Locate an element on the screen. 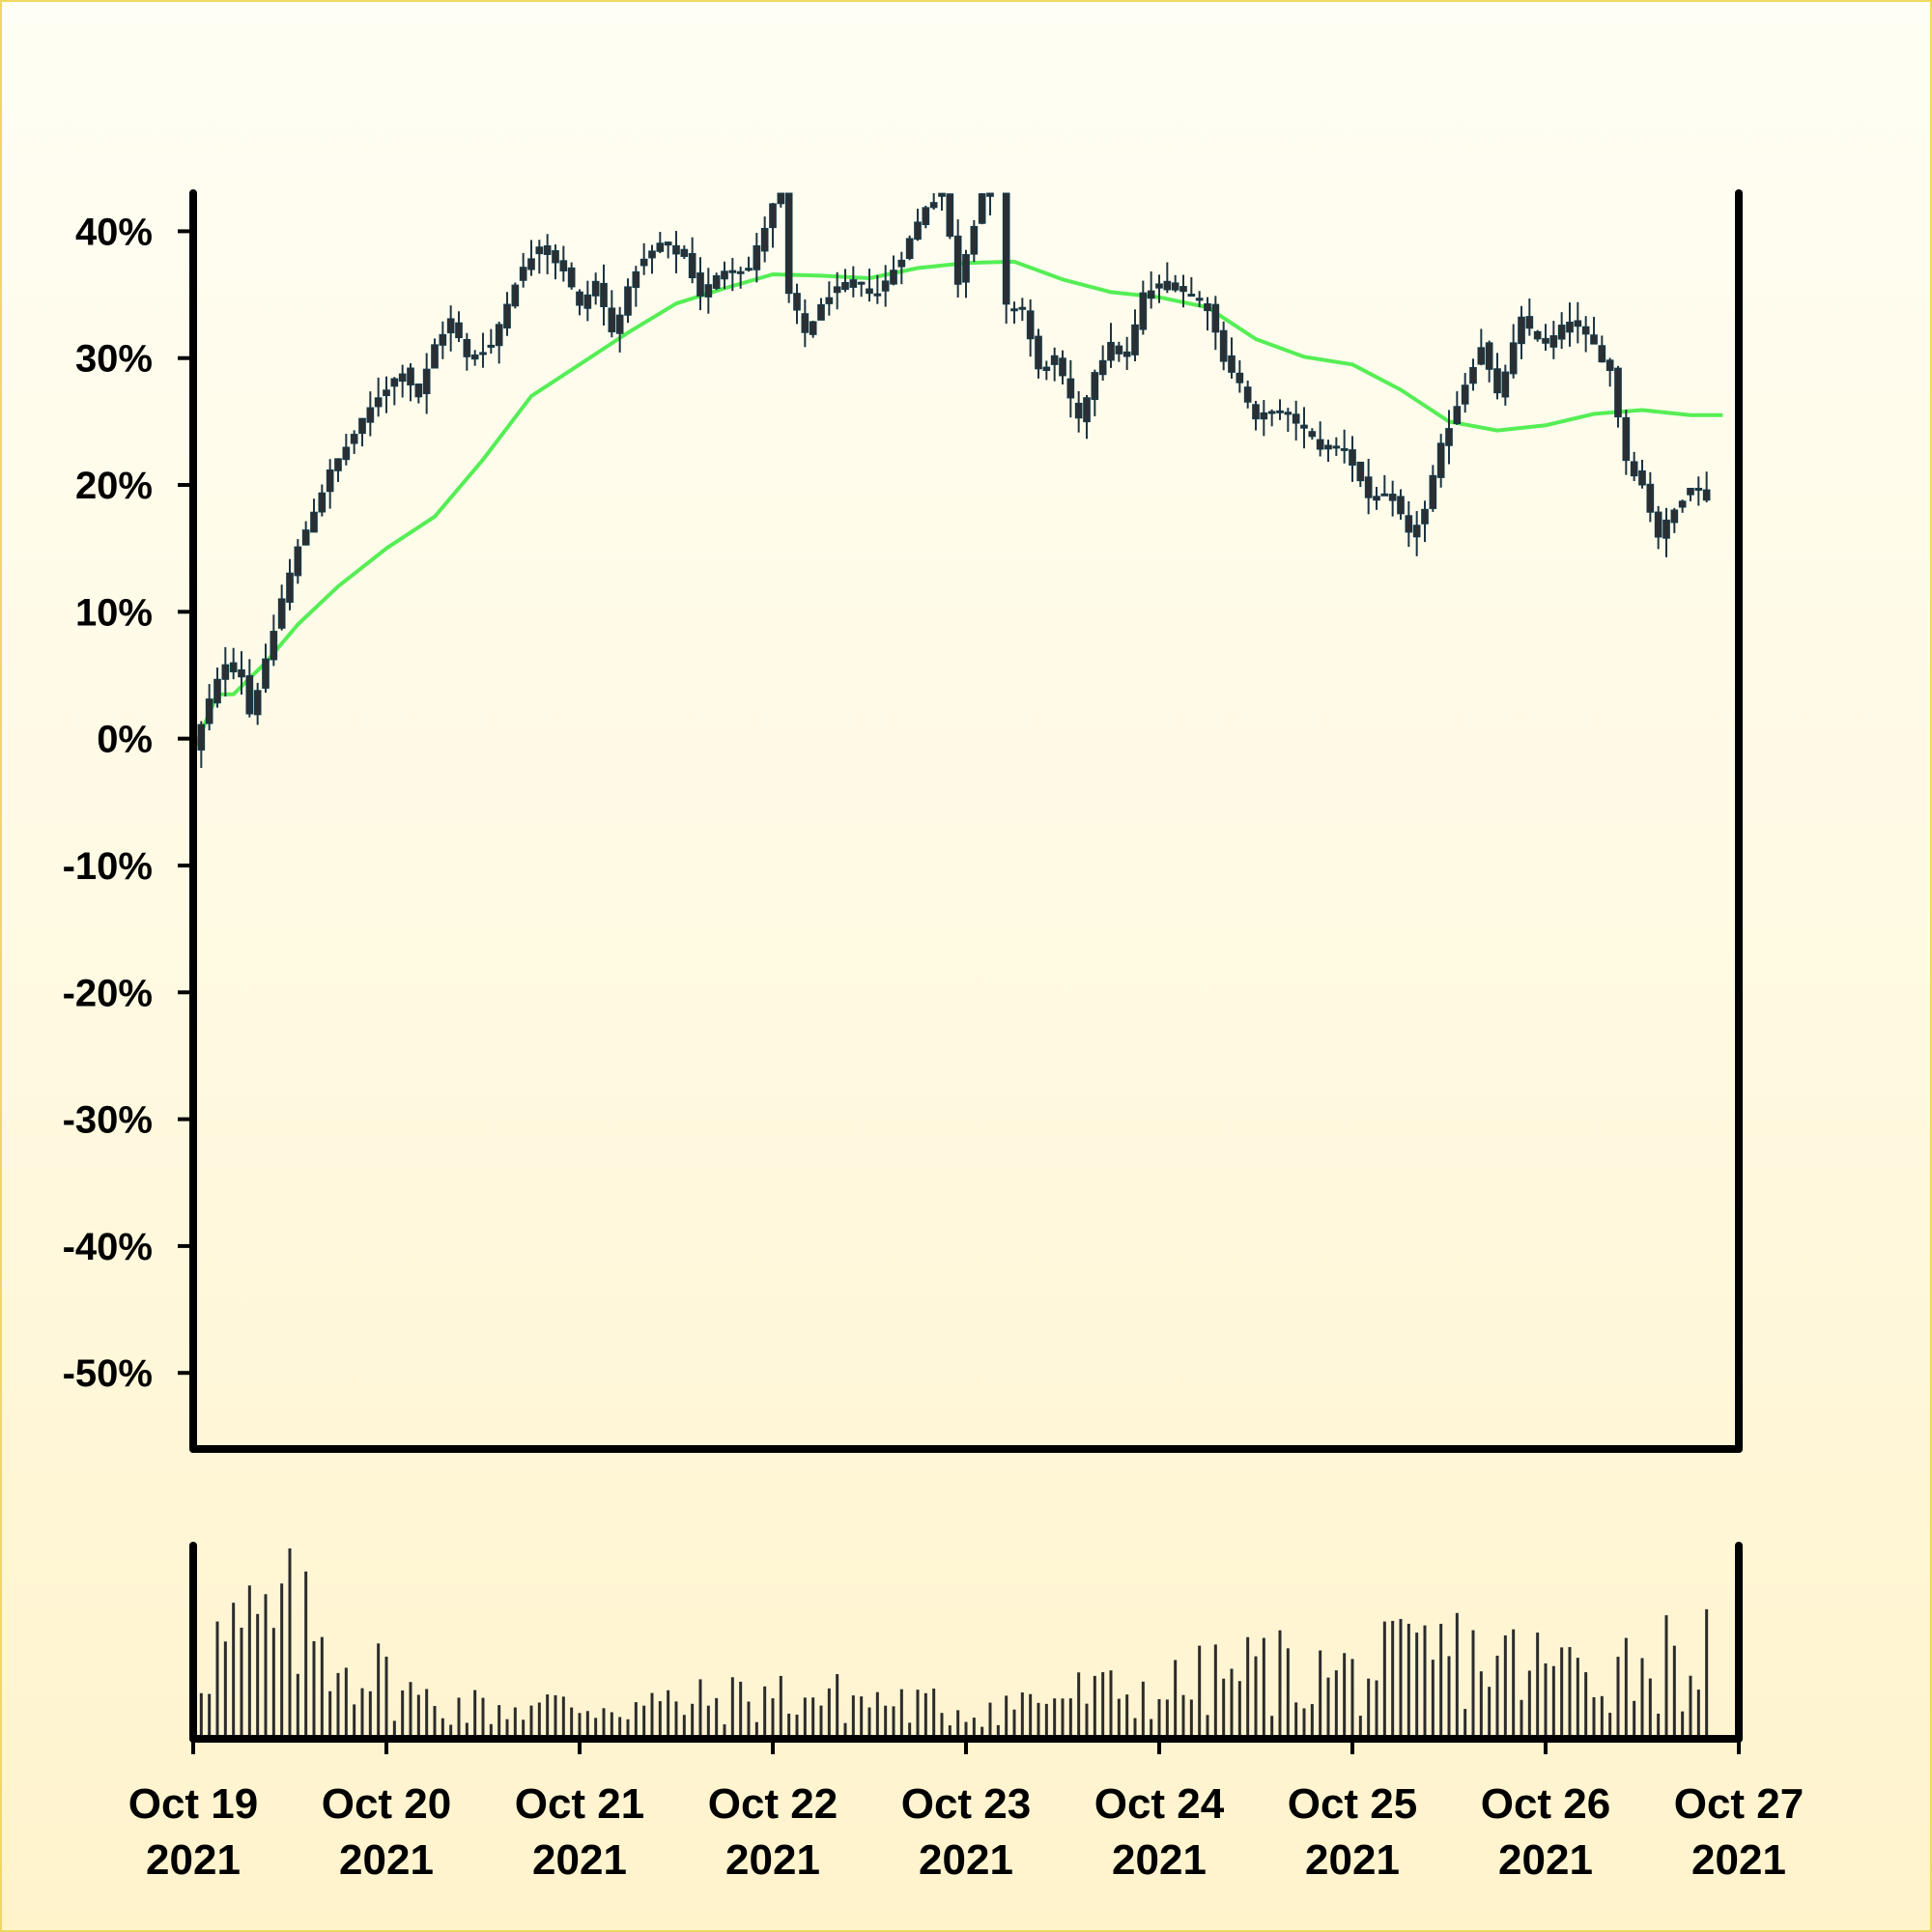 The height and width of the screenshot is (1932, 1932). y-tick-label: 20% is located at coordinates (114, 486).